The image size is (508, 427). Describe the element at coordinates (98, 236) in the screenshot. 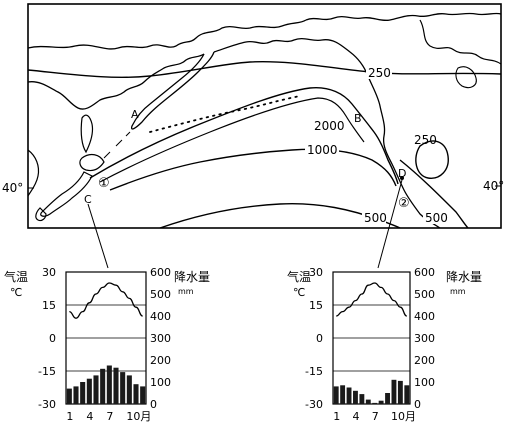

I see `leader-line-c` at that location.